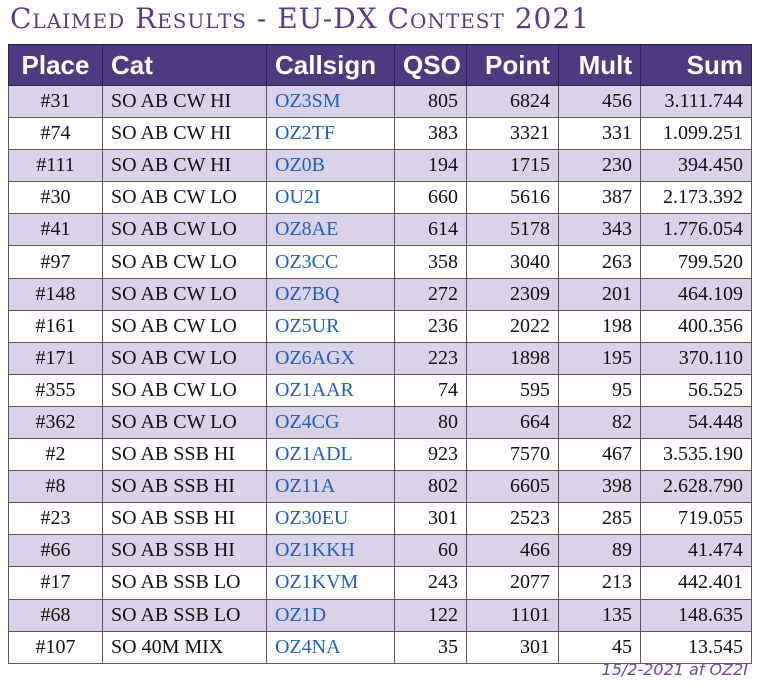  What do you see at coordinates (330, 487) in the screenshot?
I see `callsign-link: OZ11A` at bounding box center [330, 487].